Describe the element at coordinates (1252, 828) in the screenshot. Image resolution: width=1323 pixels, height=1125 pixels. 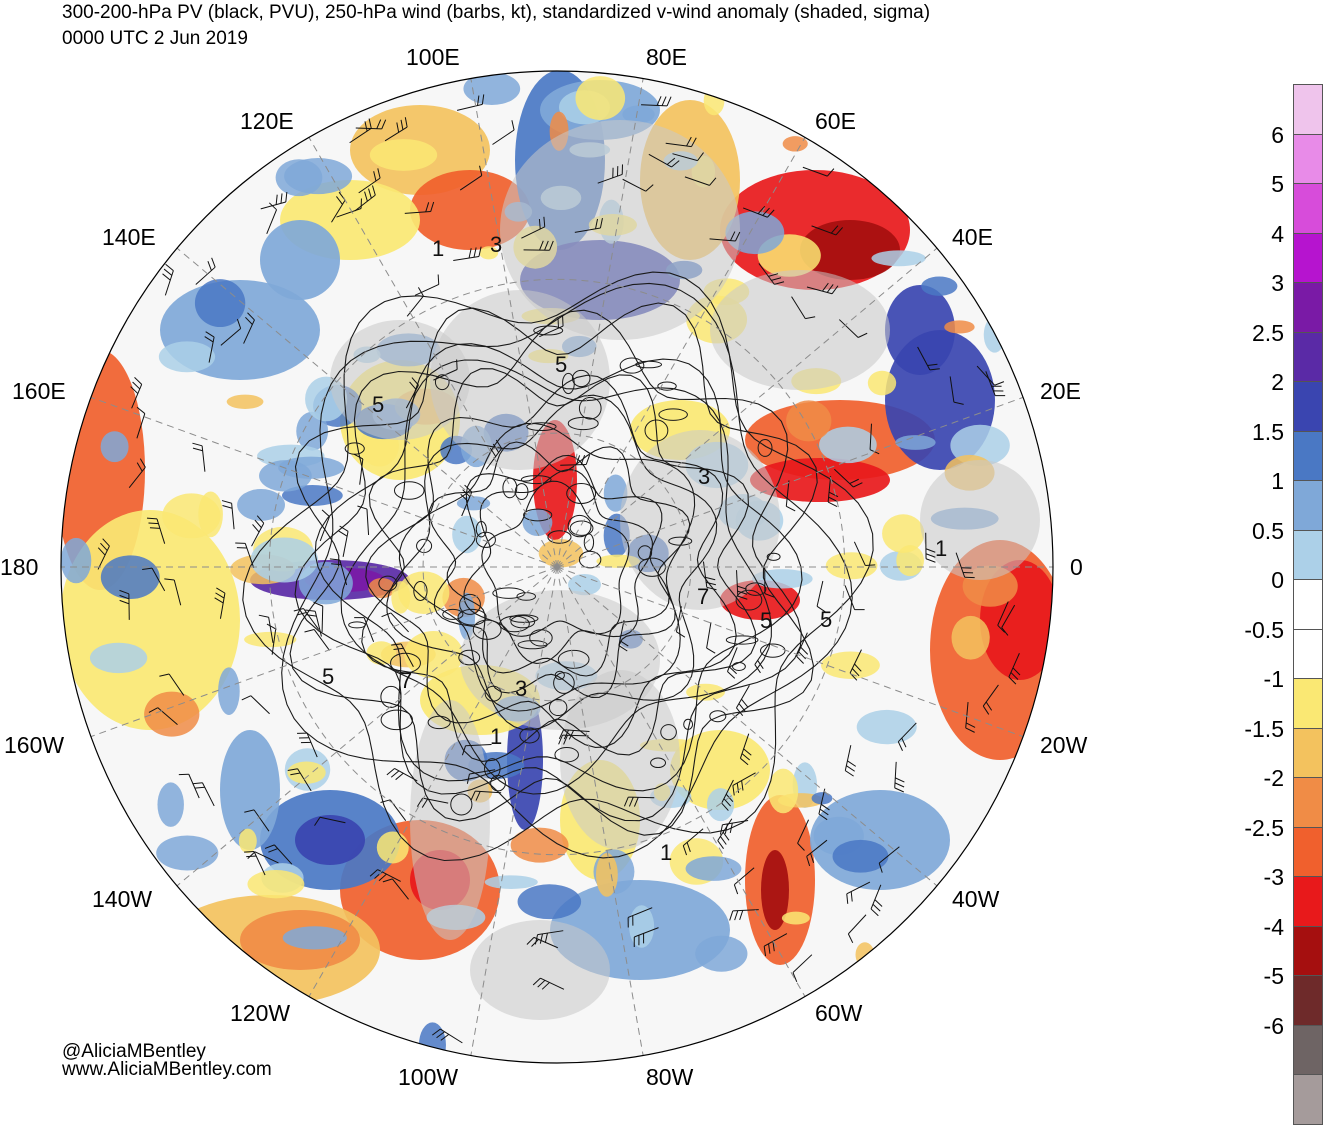
I see `colorbar-tick-label: -2.5` at that location.